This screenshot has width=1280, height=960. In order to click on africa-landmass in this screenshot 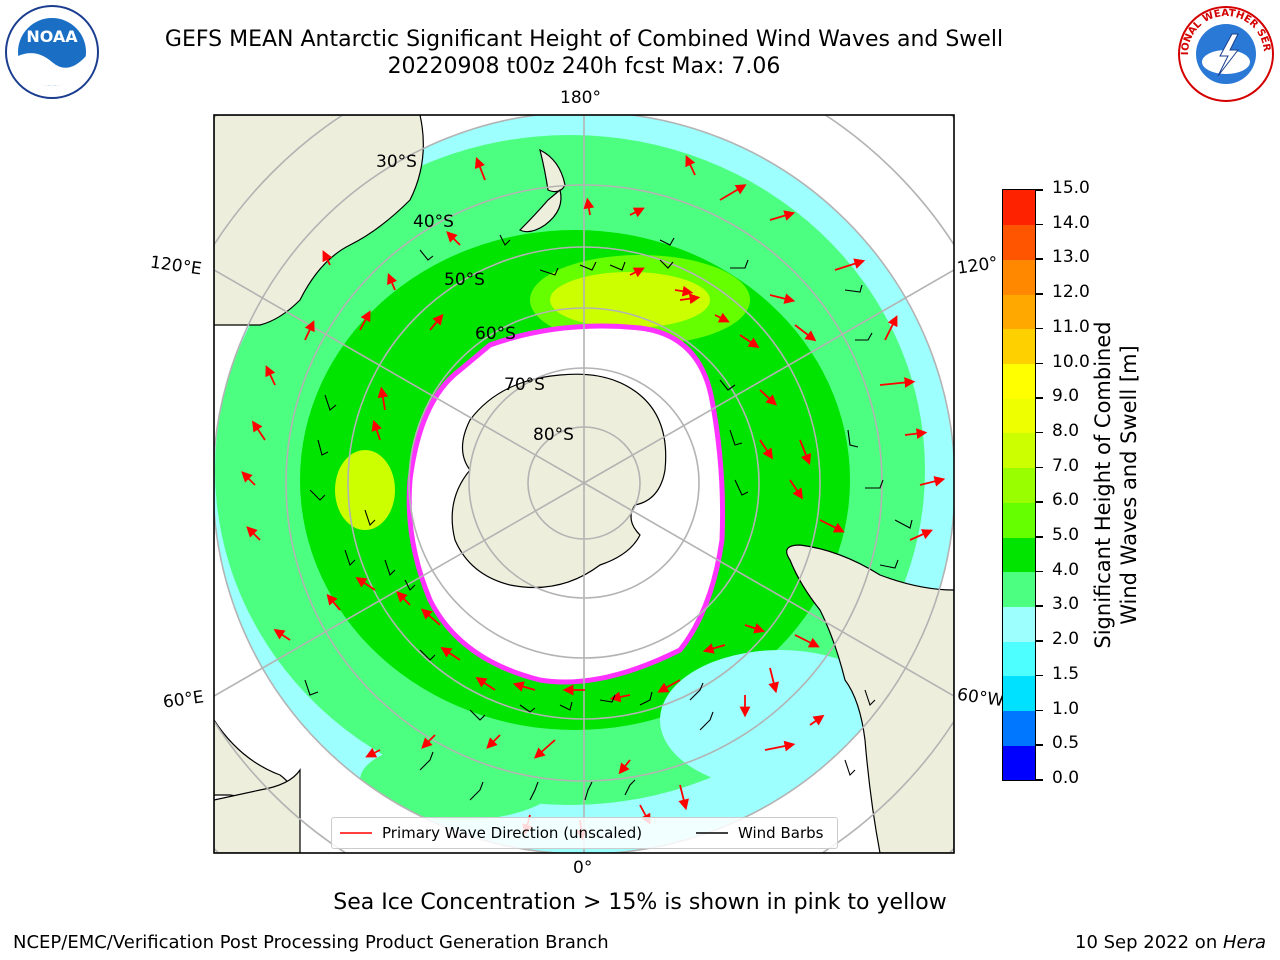, I will do `click(257, 810)`.